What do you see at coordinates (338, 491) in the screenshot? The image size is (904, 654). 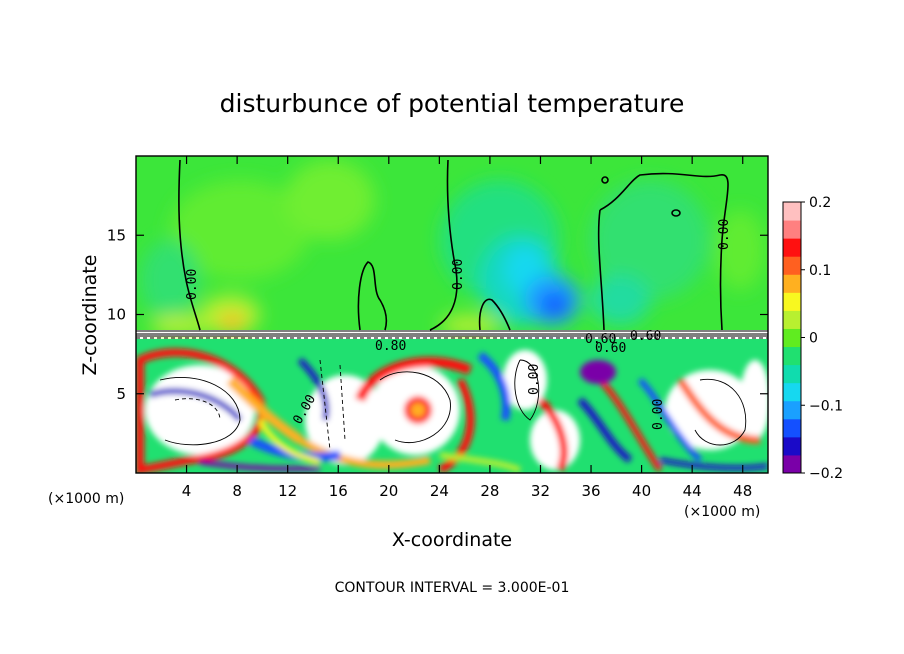 I see `x-tick-label: 16` at bounding box center [338, 491].